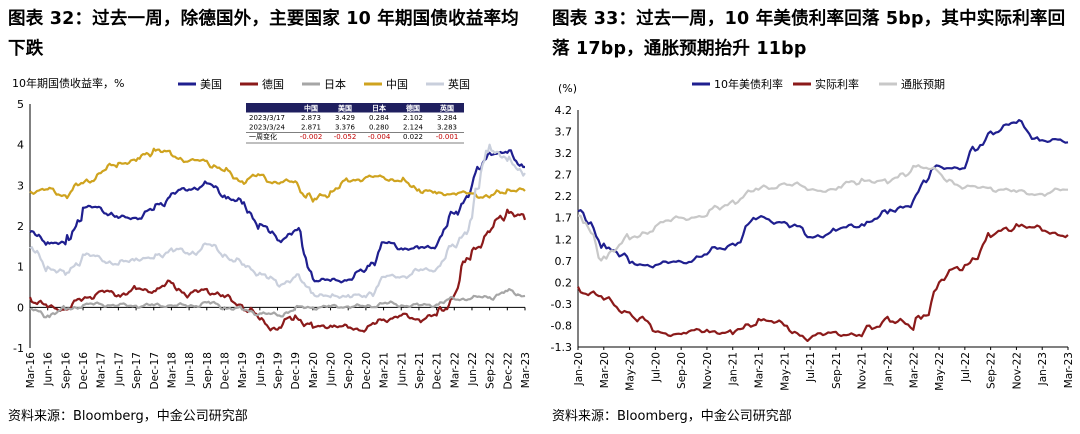 The image size is (1080, 434). Describe the element at coordinates (345, 137) in the screenshot. I see `table-cell-r2-c2: -0.052` at that location.